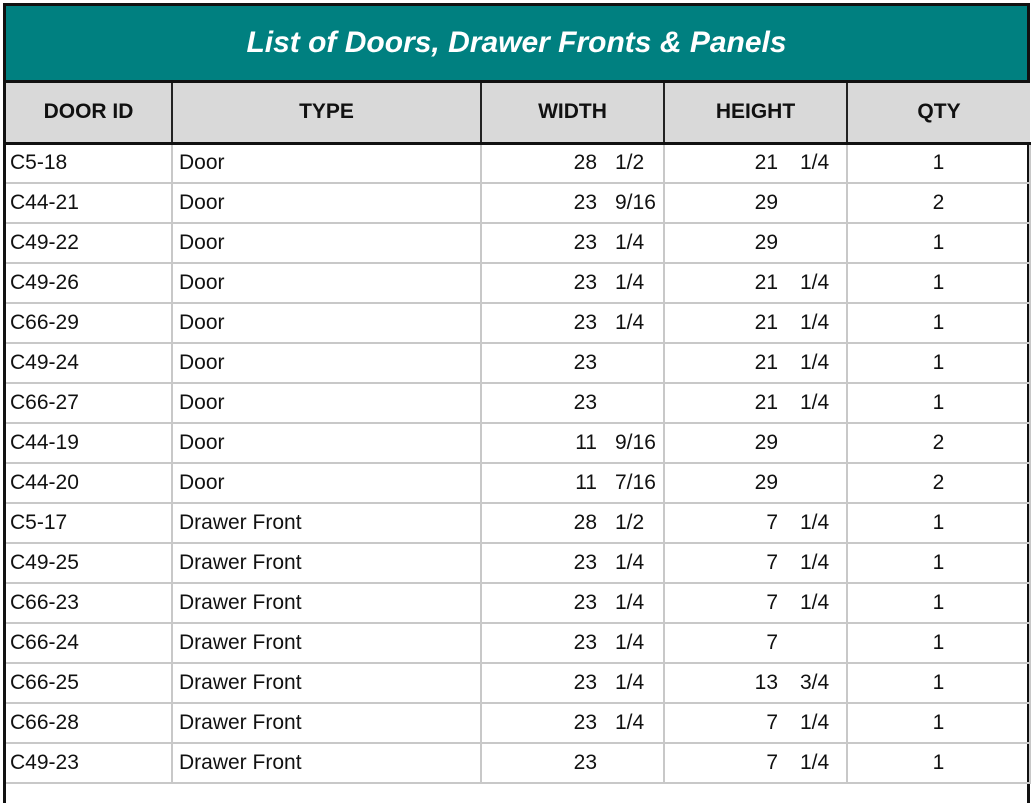 The image size is (1033, 803). Describe the element at coordinates (573, 483) in the screenshot. I see `width-cell: 11 7/16` at that location.